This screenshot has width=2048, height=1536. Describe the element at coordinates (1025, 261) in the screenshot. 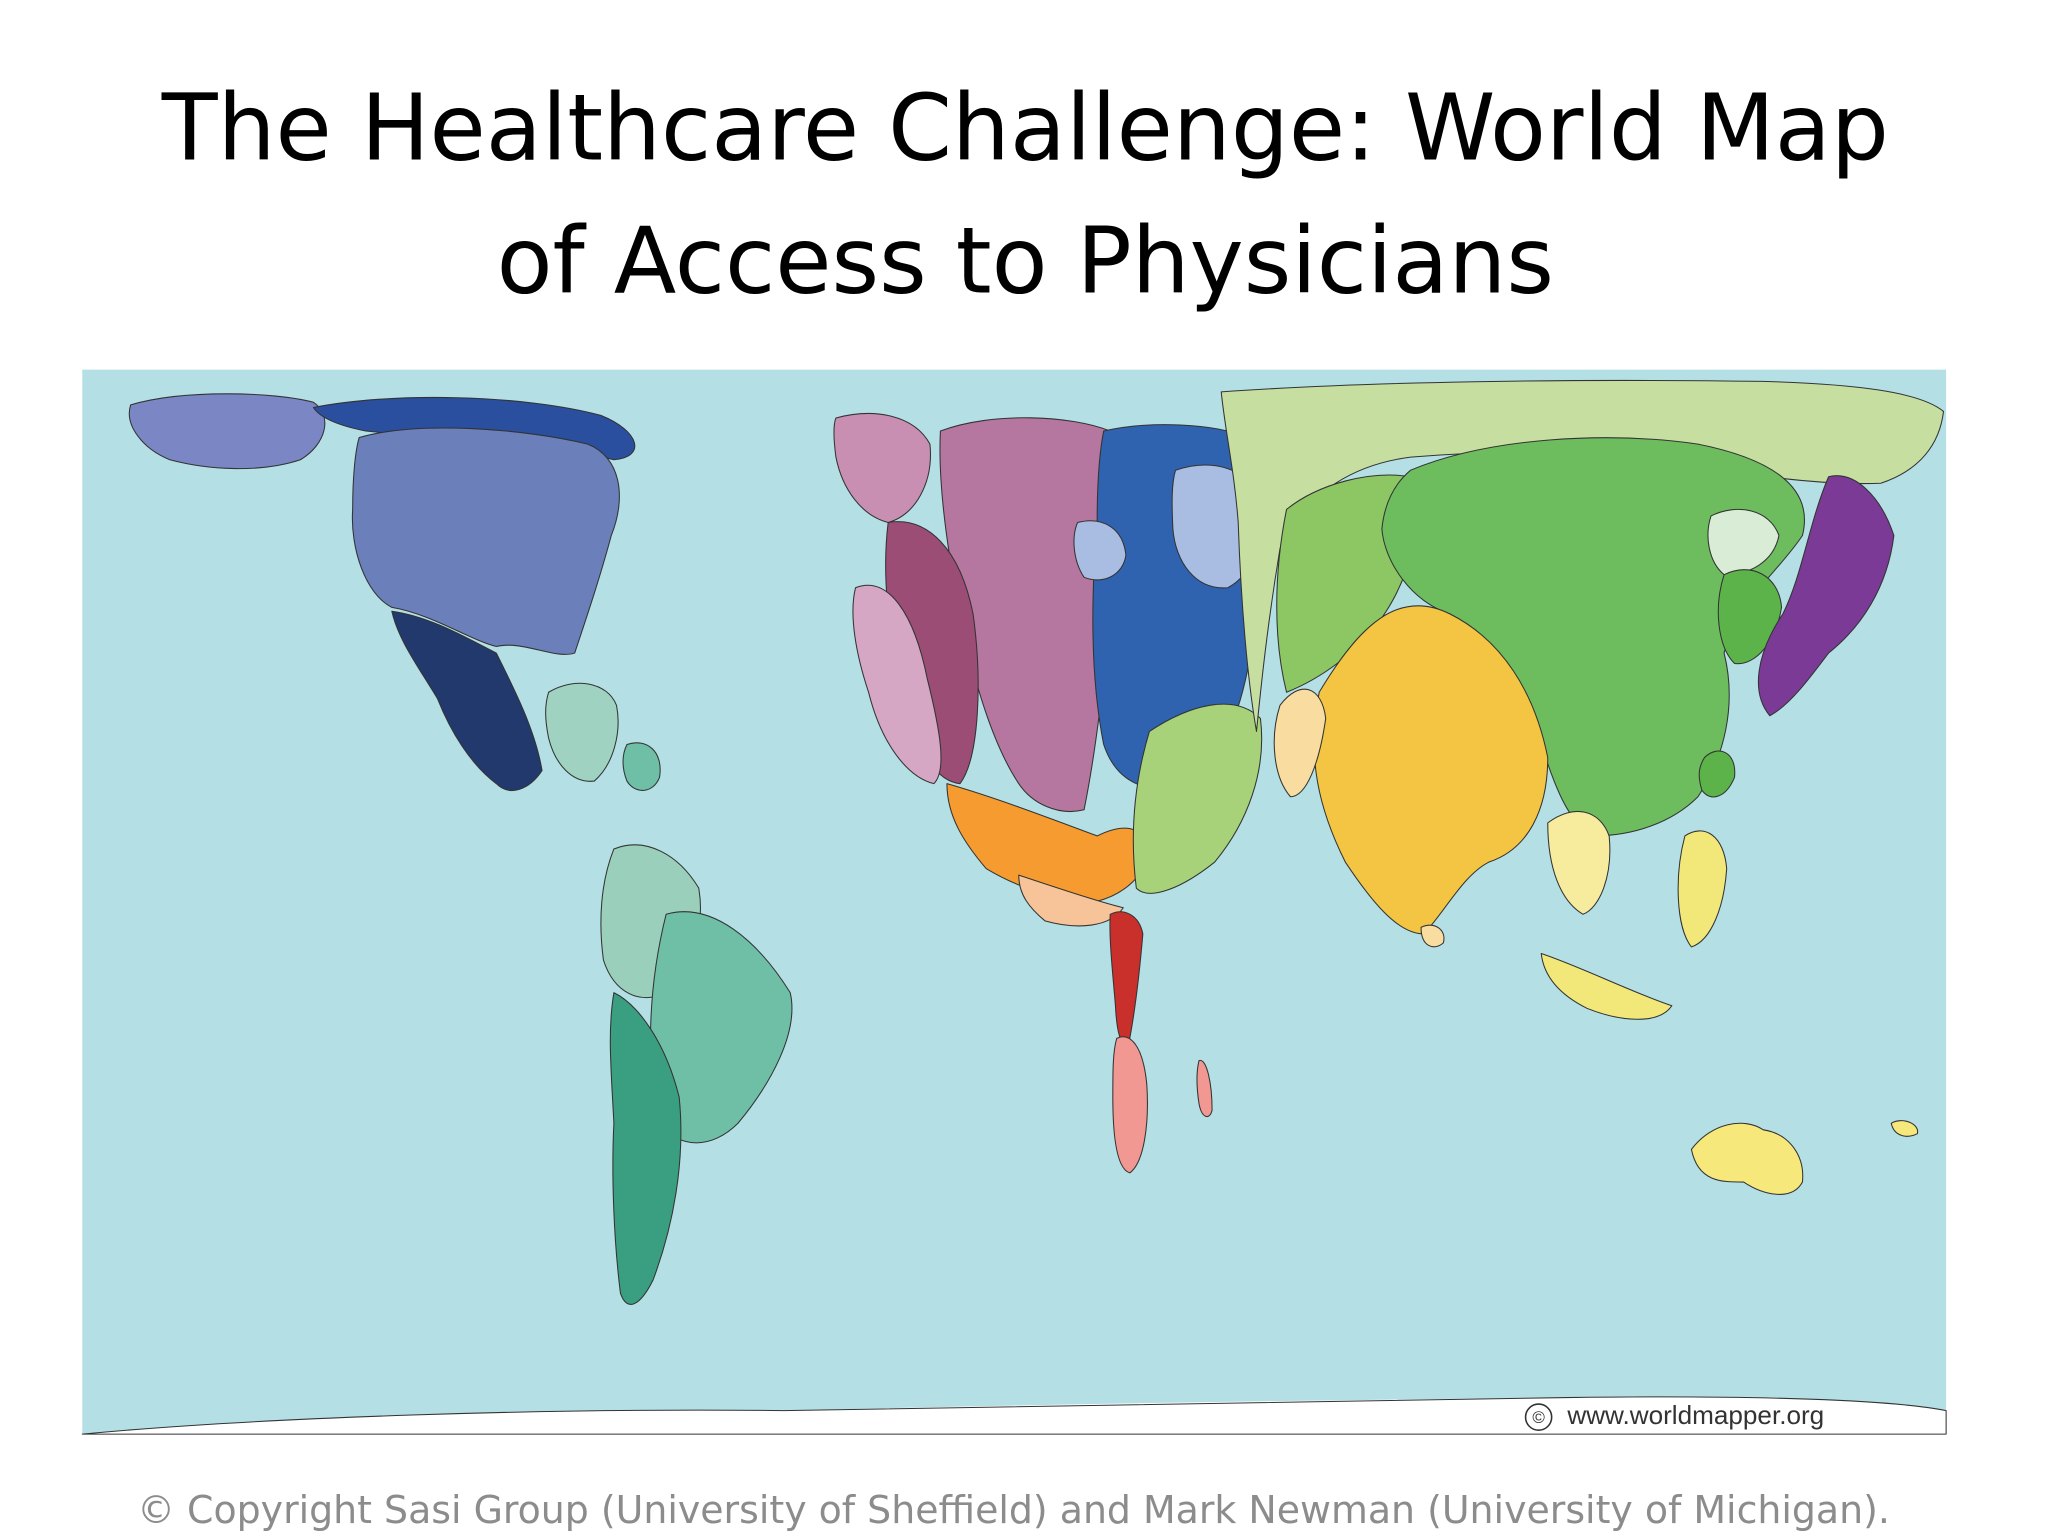

I see `title-line: of Access to Physicians` at that location.